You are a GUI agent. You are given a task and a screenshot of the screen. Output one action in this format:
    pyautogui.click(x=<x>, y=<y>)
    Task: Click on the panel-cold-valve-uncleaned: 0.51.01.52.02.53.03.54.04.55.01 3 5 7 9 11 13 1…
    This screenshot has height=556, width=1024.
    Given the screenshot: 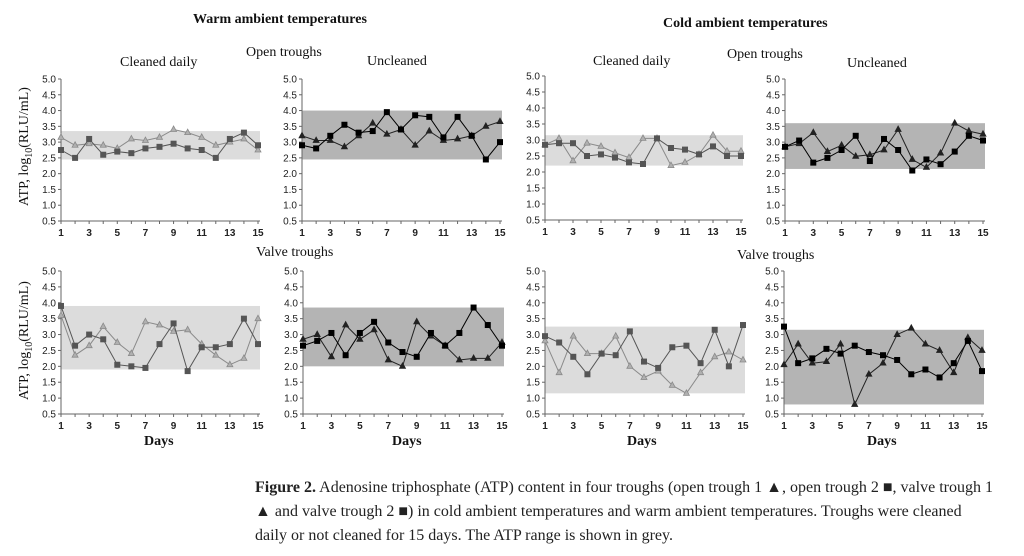 What is the action you would take?
    pyautogui.click(x=876, y=350)
    